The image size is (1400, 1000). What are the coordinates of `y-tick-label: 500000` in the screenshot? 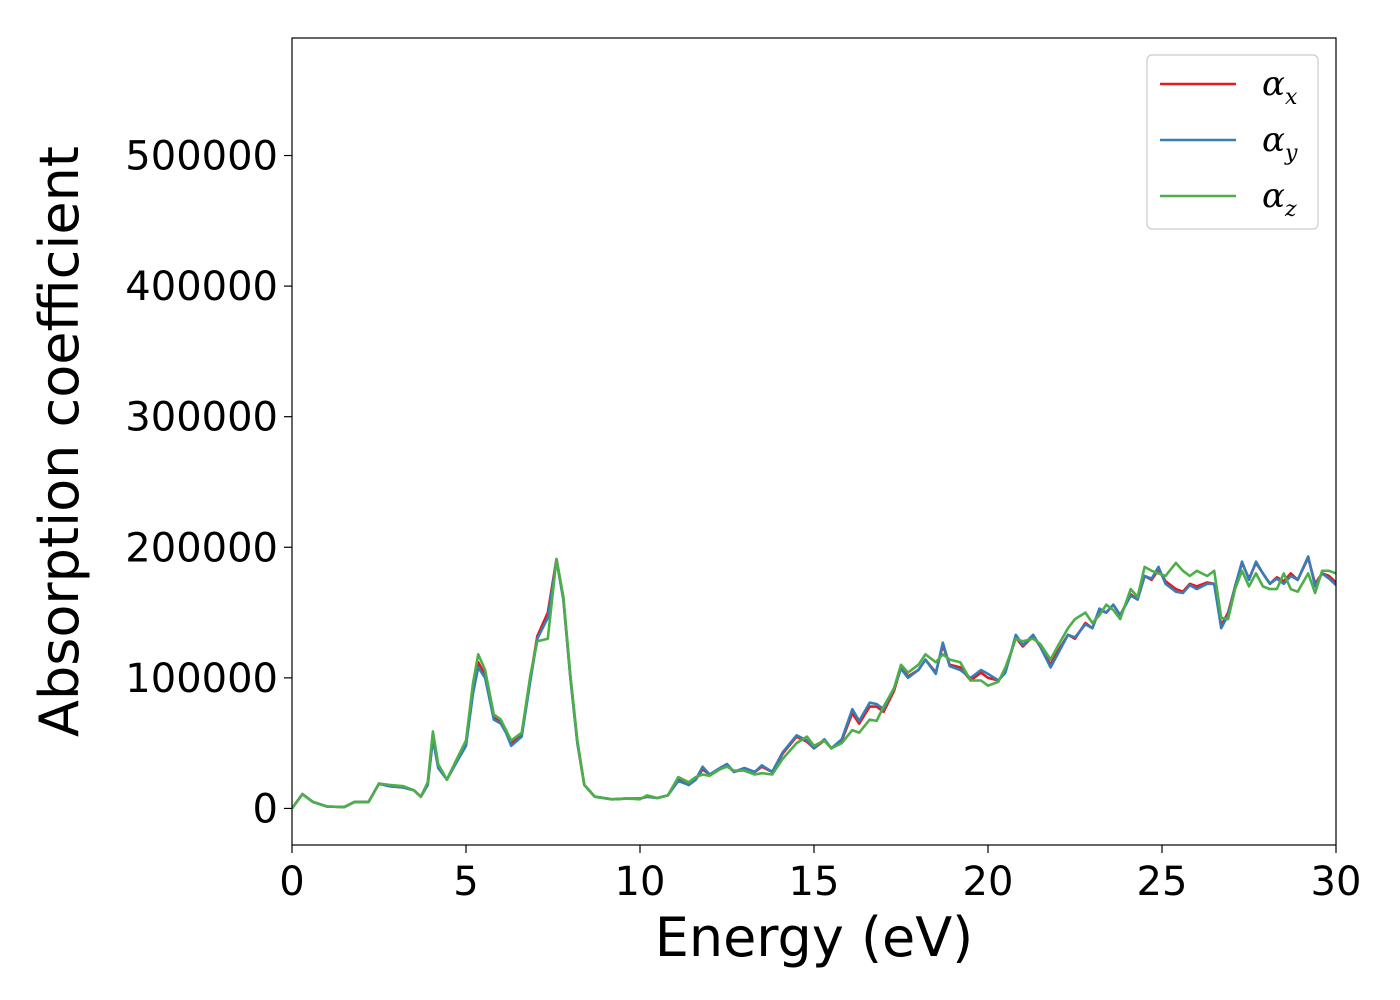 It's located at (201, 157).